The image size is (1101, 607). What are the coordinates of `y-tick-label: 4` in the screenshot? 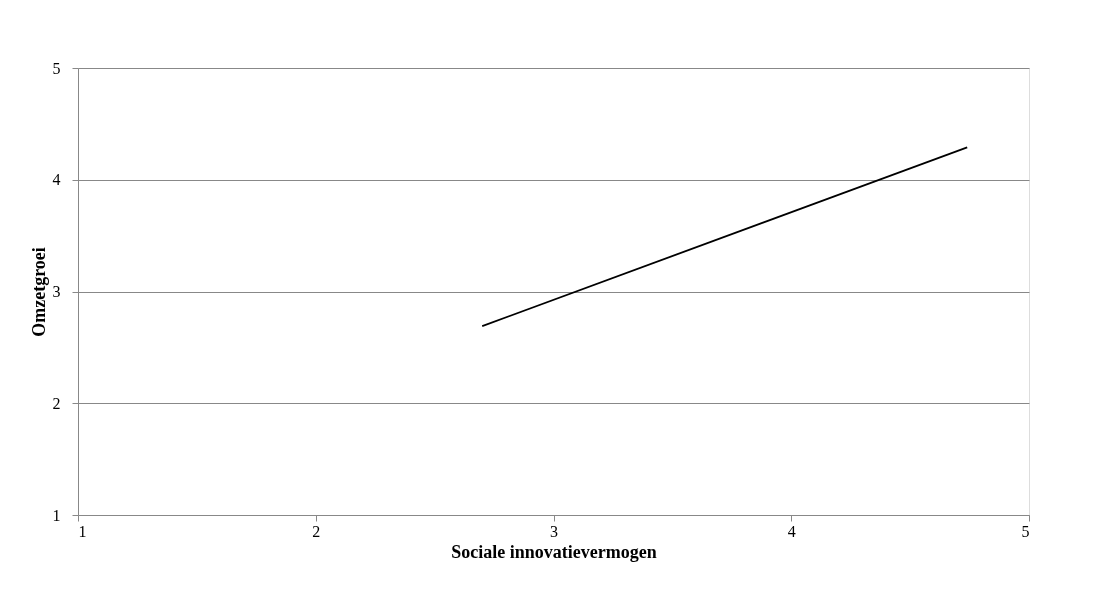 It's located at (56, 180).